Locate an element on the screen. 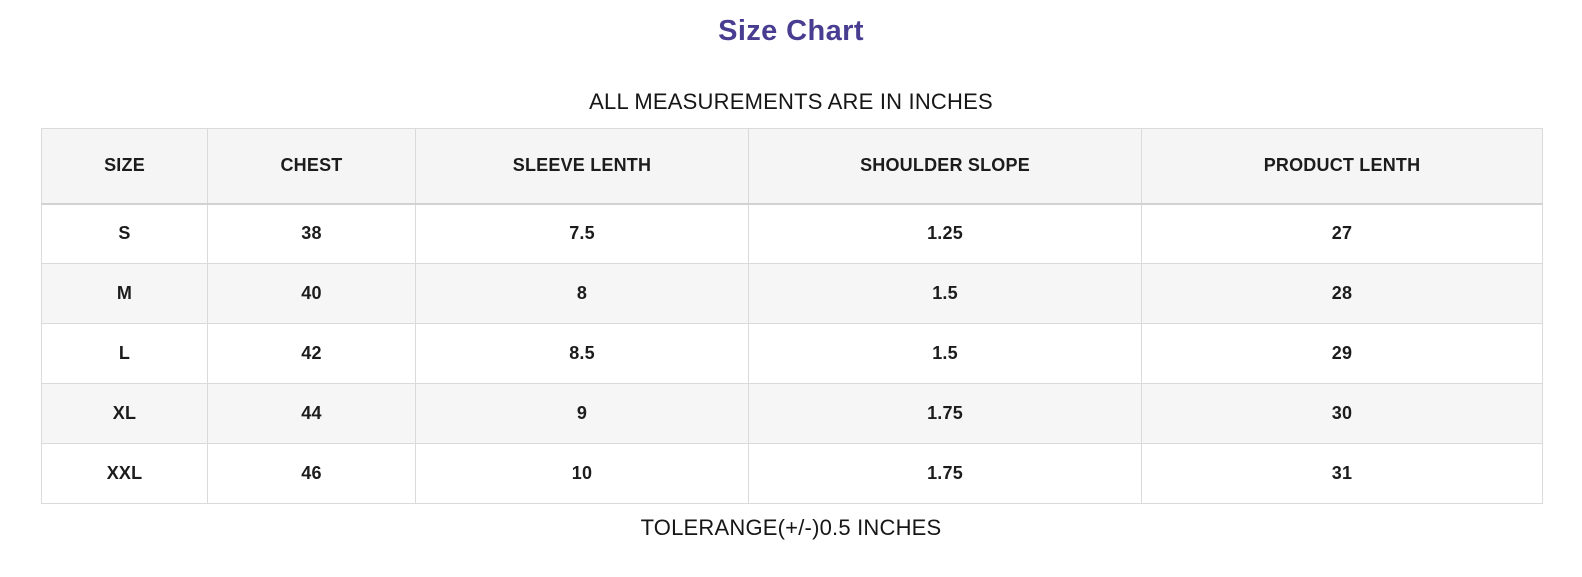  sleeve-length-cell: 10 is located at coordinates (582, 473).